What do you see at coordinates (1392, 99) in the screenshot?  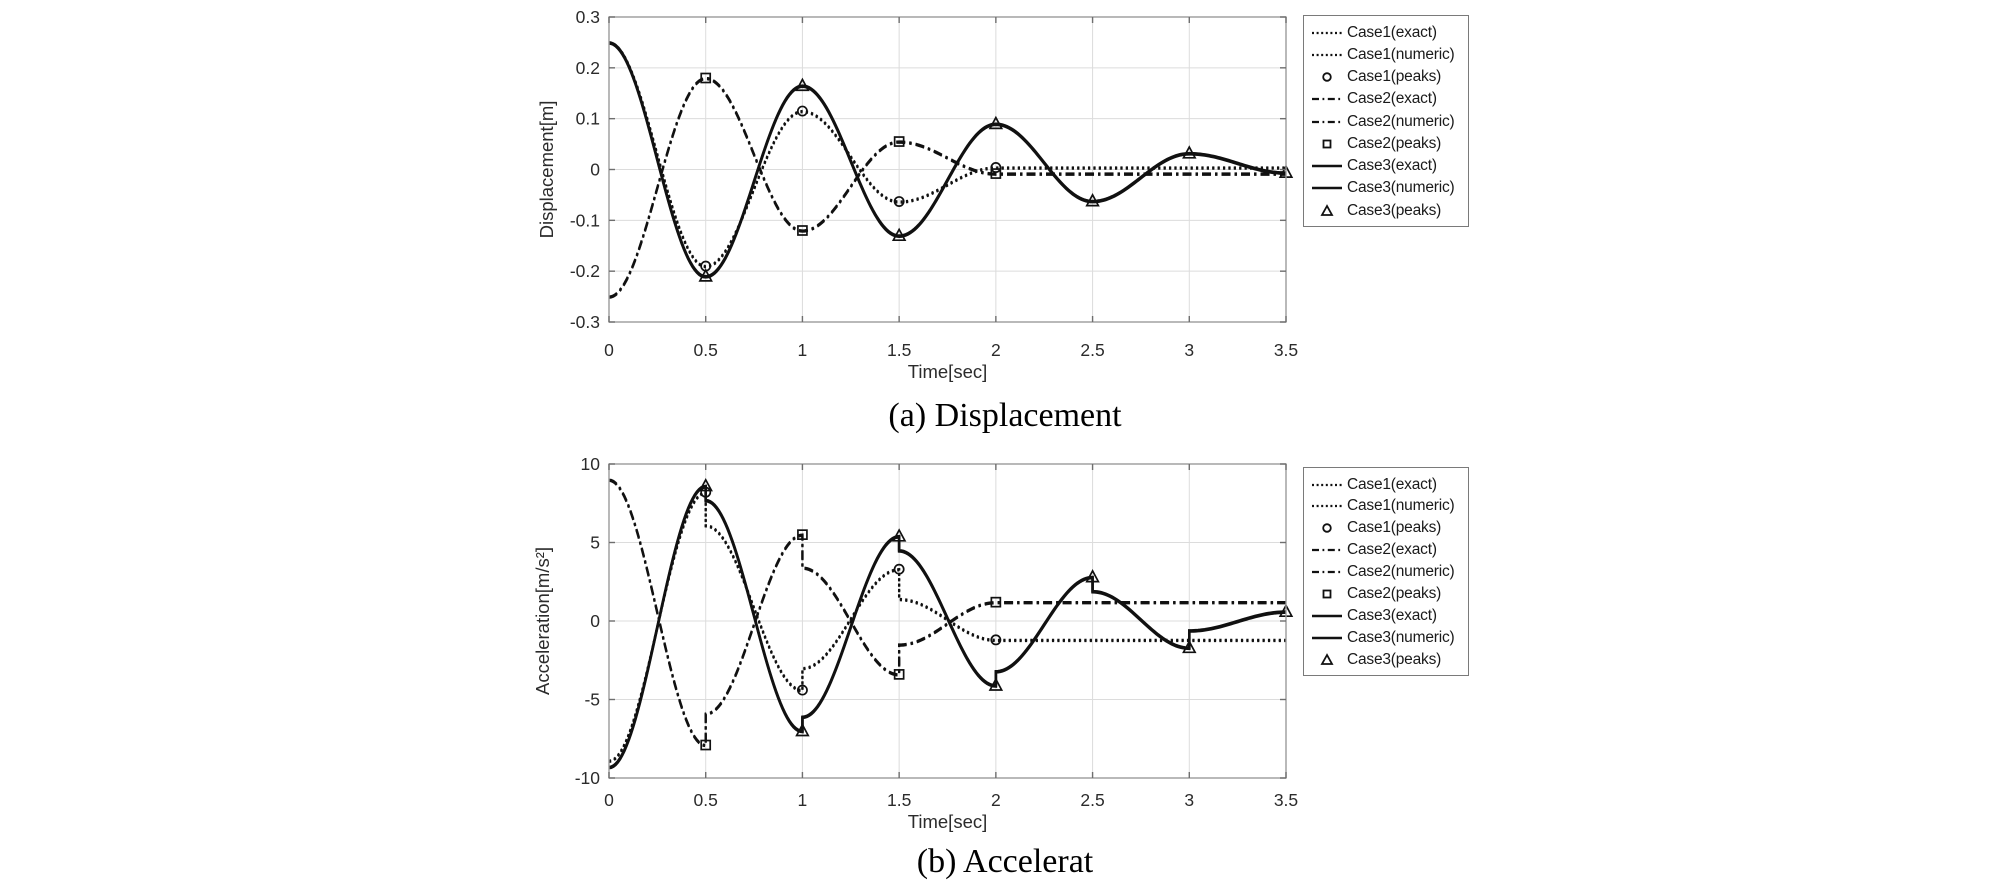 I see `legend-entry-label: Case2(exact)` at bounding box center [1392, 99].